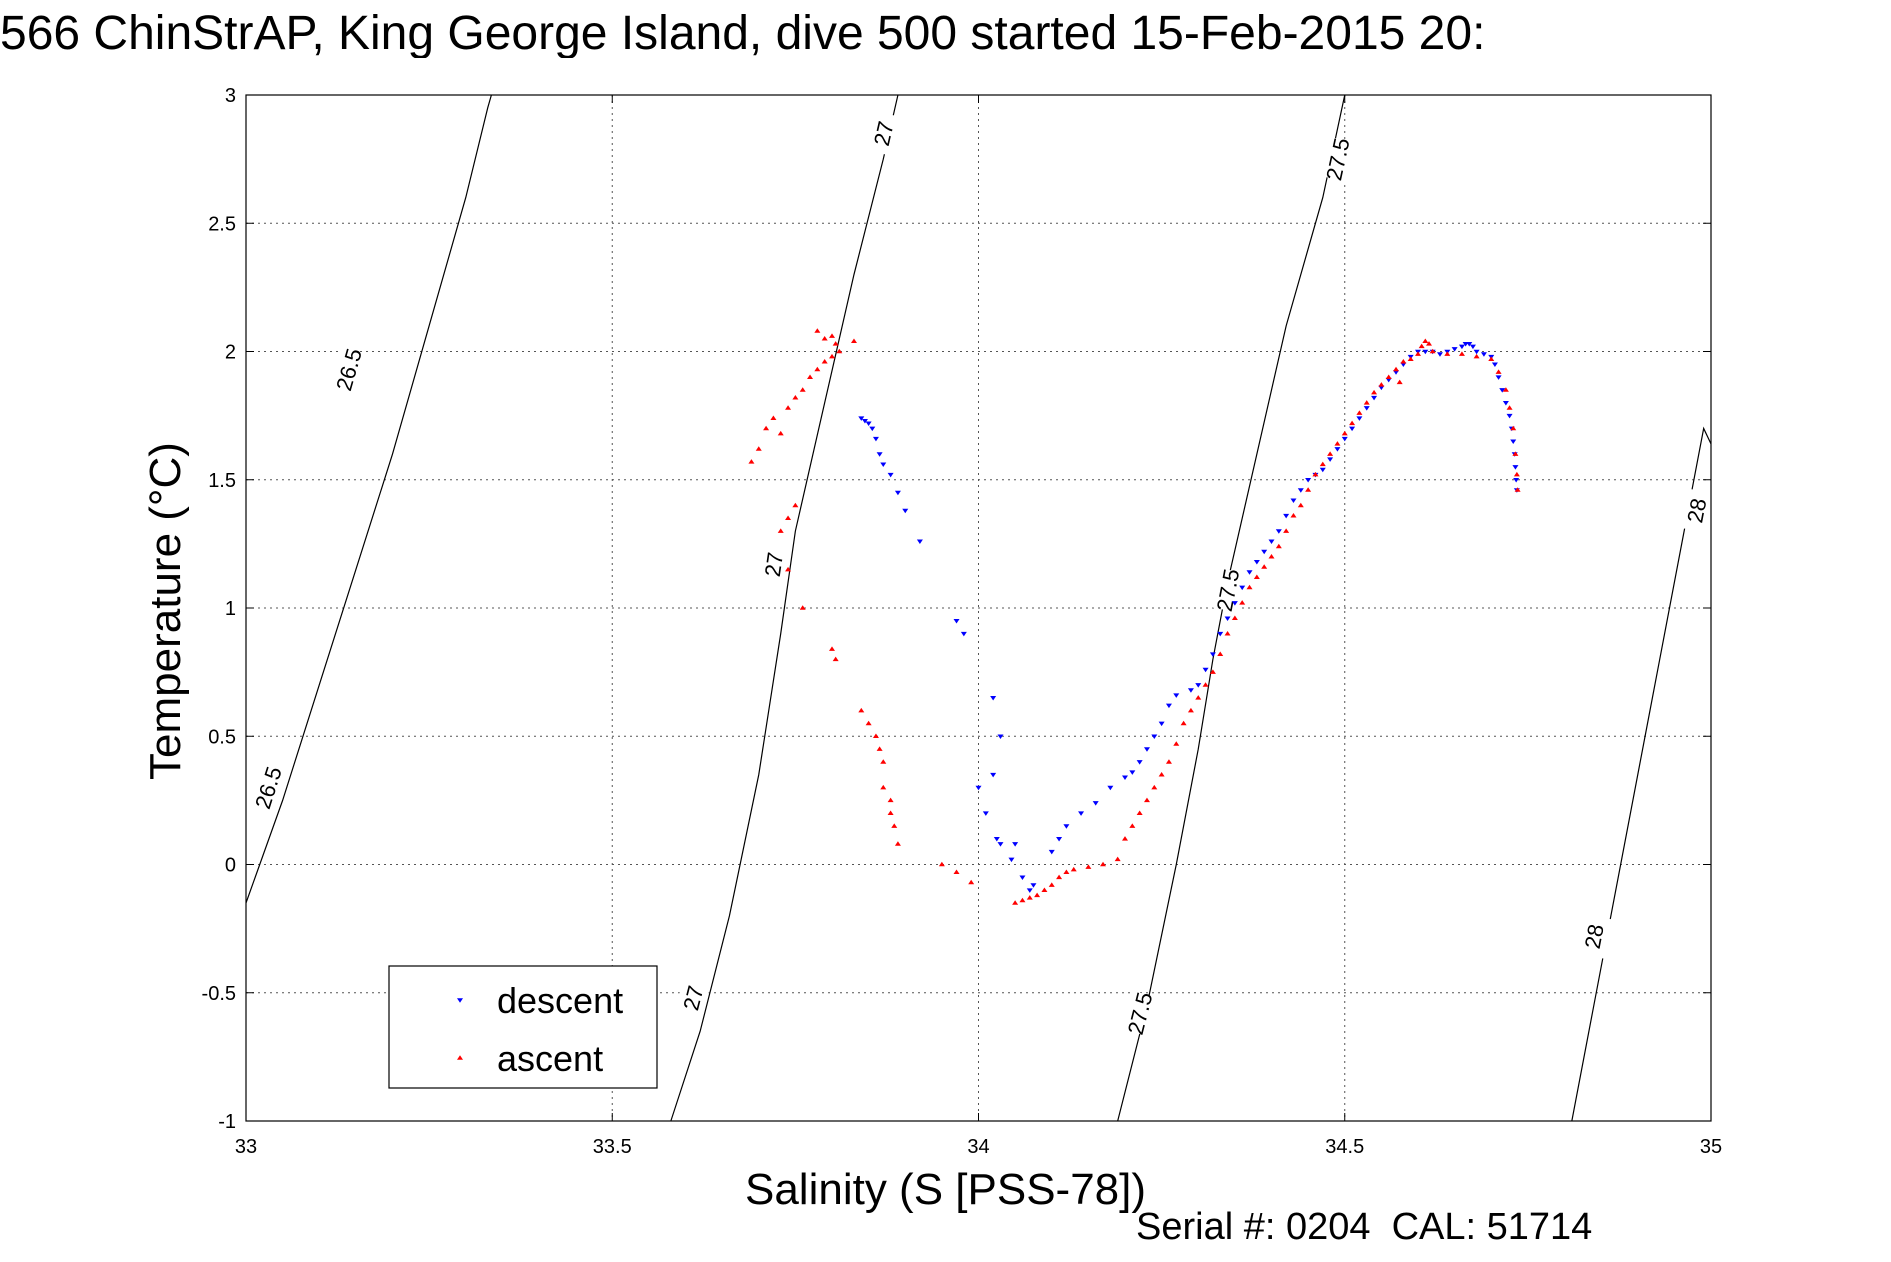 The height and width of the screenshot is (1262, 1891). I want to click on legend-marker-ascent, so click(460, 1057).